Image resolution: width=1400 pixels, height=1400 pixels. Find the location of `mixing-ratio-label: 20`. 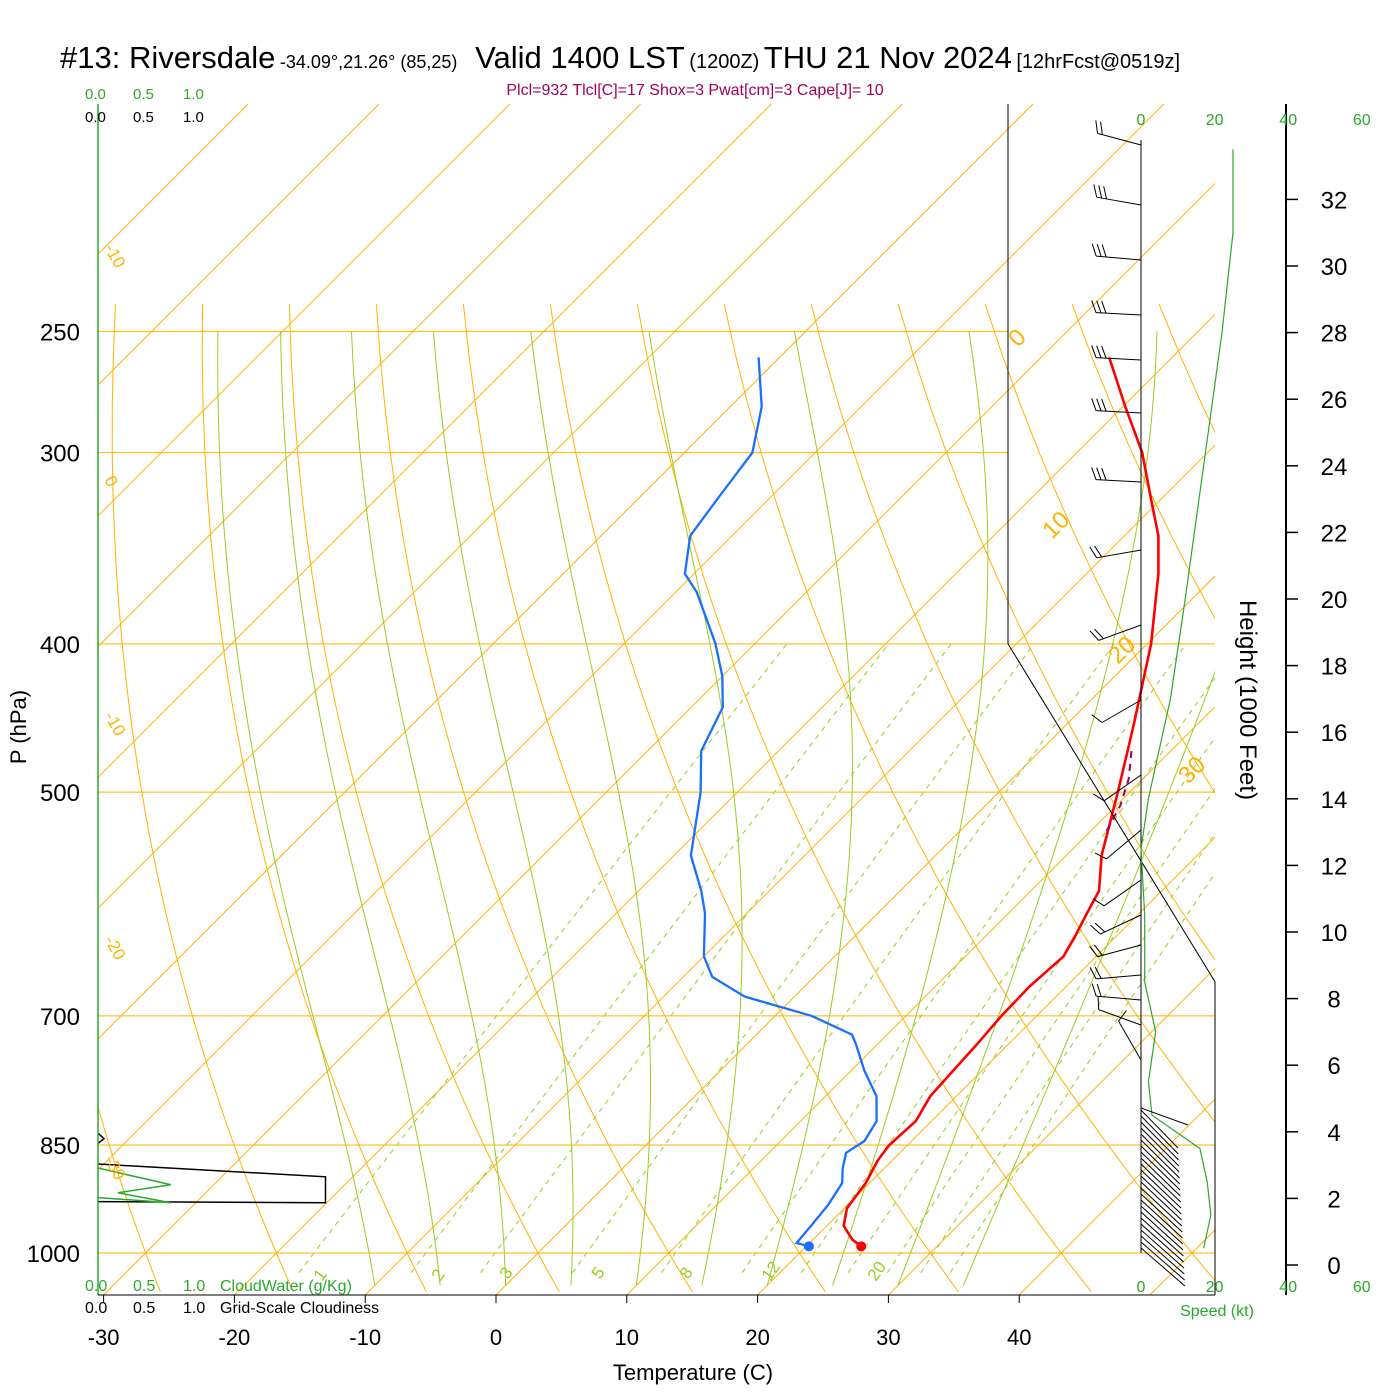

mixing-ratio-label: 20 is located at coordinates (877, 1271).